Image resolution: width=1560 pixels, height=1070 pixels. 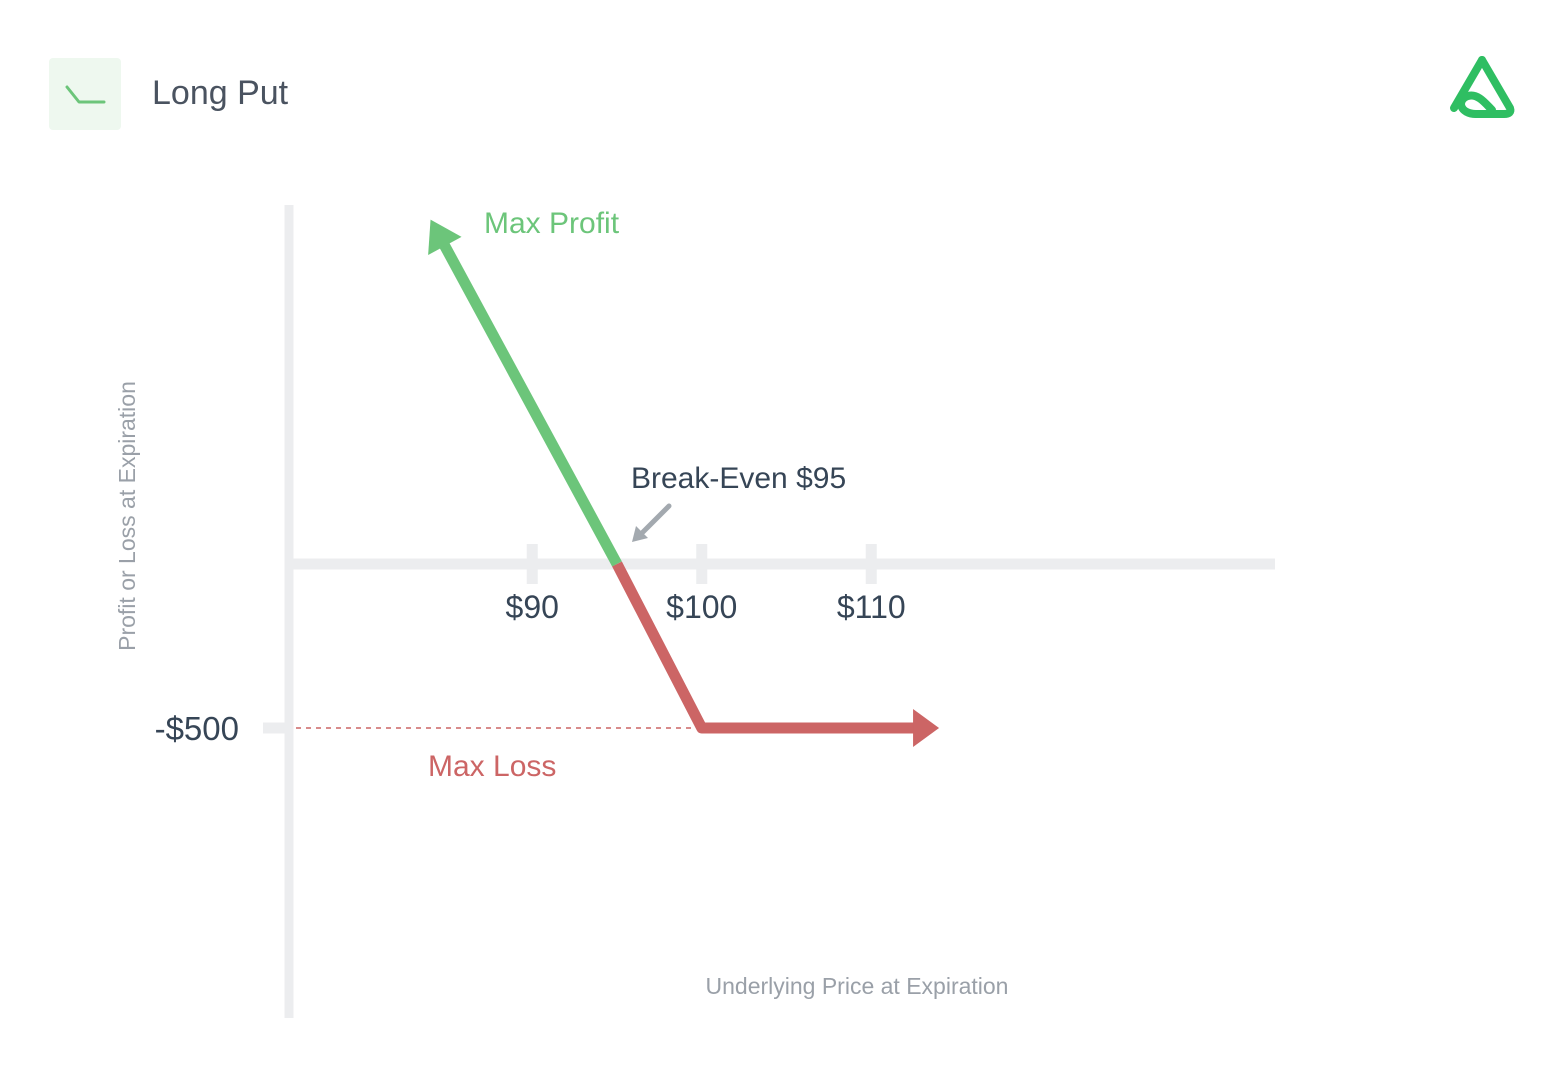 What do you see at coordinates (127, 516) in the screenshot?
I see `y-axis-label: Profit or Loss at Expiration` at bounding box center [127, 516].